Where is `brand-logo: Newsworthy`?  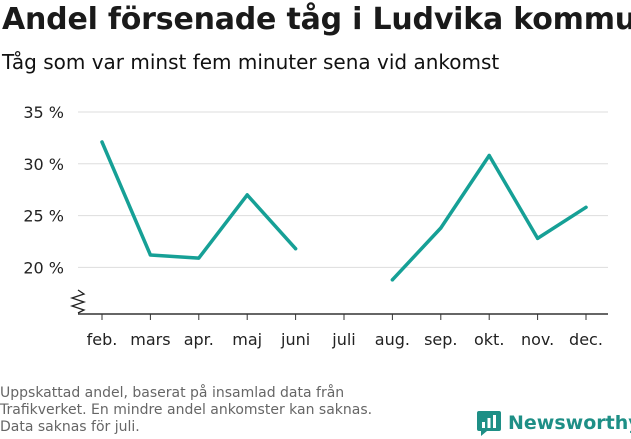 brand-logo: Newsworthy is located at coordinates (553, 423).